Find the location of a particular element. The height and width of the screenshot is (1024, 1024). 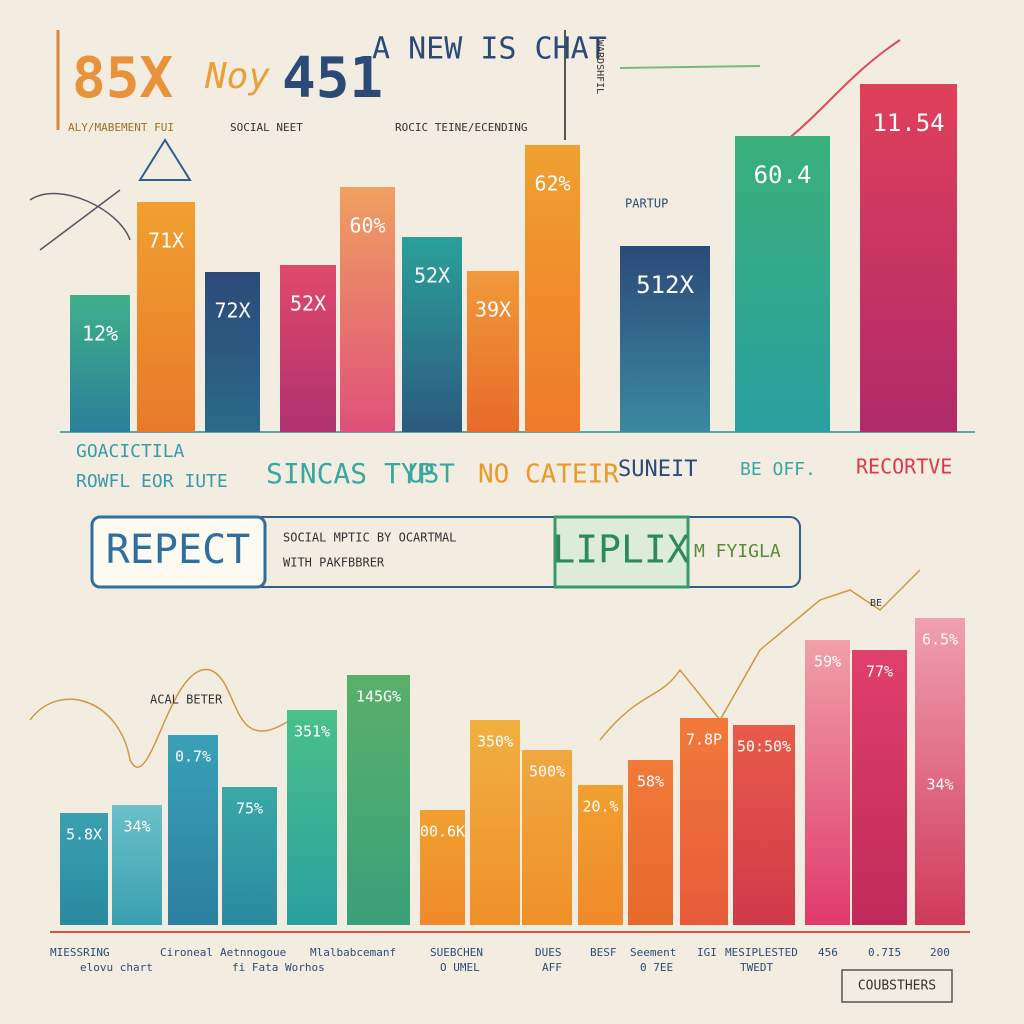

category-label: AFF is located at coordinates (552, 967).